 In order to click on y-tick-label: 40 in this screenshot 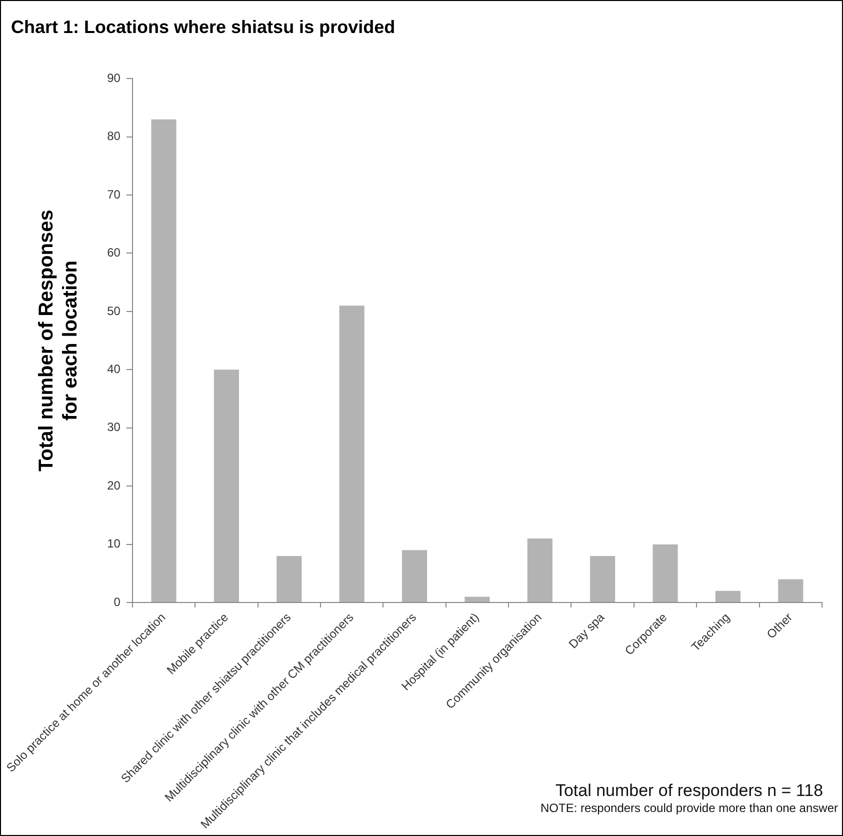, I will do `click(114, 369)`.